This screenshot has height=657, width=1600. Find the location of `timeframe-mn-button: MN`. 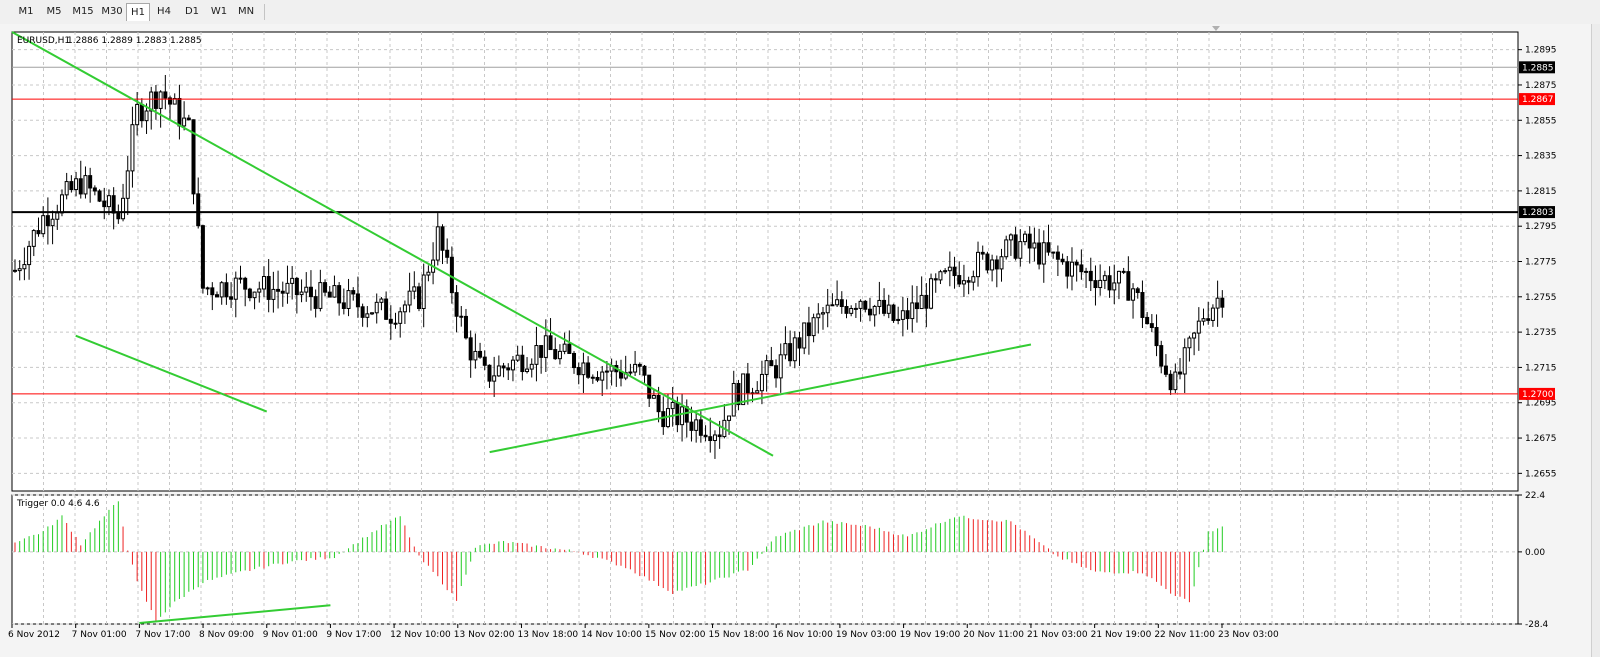

timeframe-mn-button: MN is located at coordinates (246, 11).